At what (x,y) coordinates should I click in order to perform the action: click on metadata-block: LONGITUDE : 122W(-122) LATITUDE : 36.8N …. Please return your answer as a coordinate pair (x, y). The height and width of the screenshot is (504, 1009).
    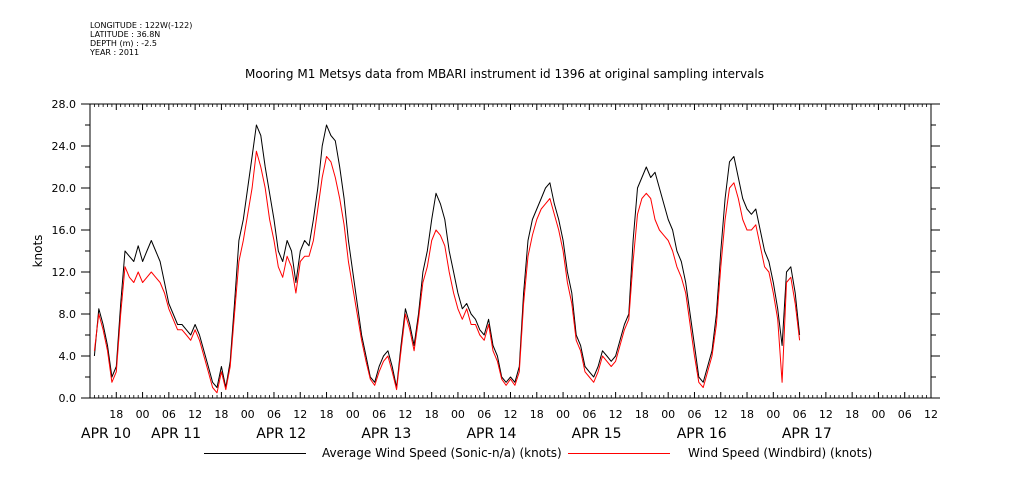
    Looking at the image, I should click on (141, 39).